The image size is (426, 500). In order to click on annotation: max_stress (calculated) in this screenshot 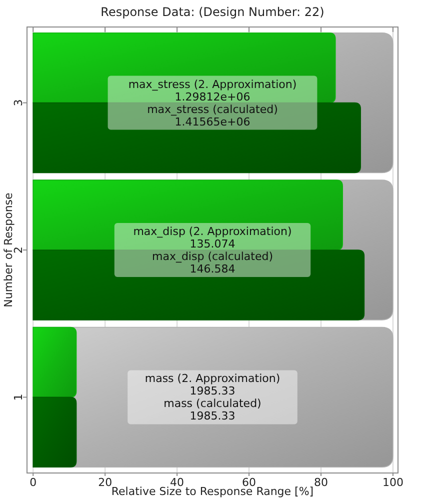, I will do `click(212, 109)`.